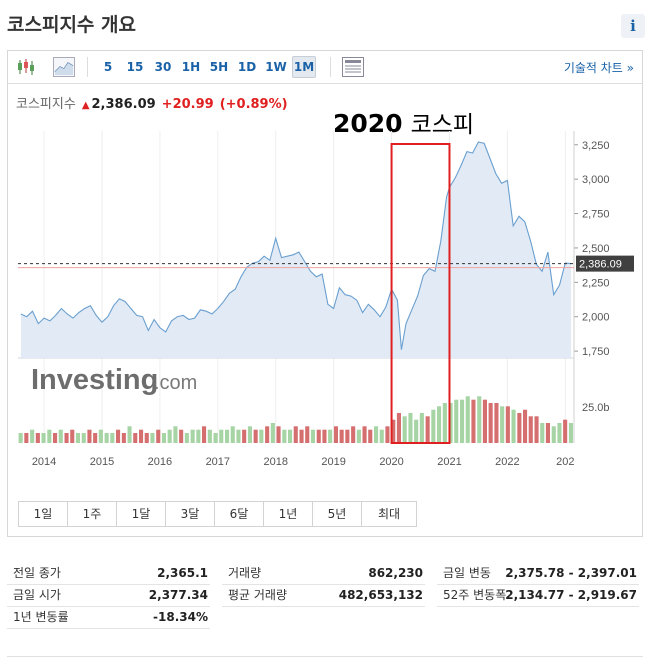 This screenshot has height=665, width=653. I want to click on range-1w: 1주, so click(92, 514).